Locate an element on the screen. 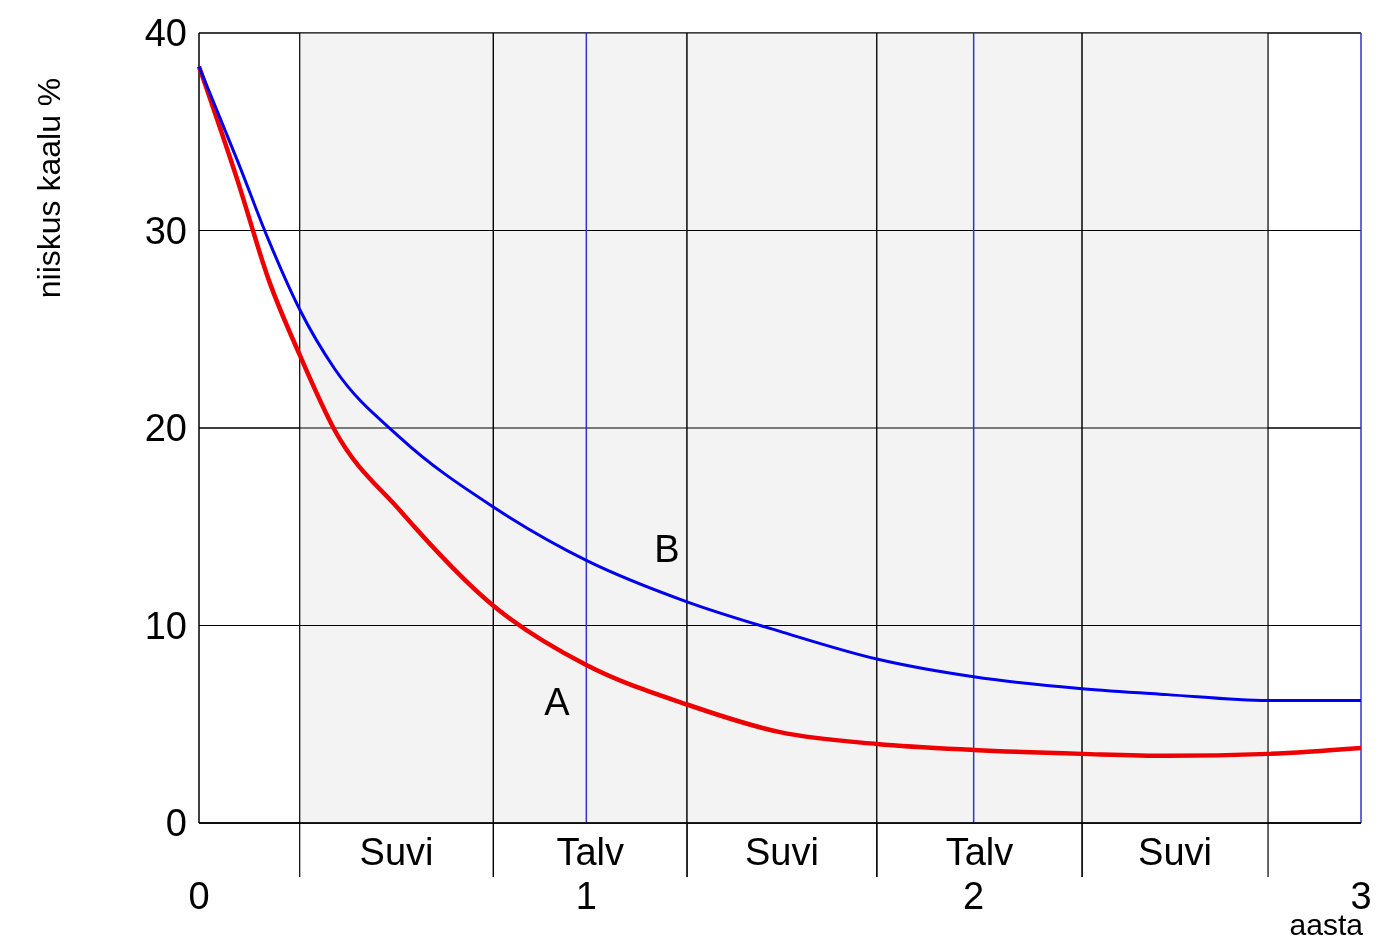  y-tick-label: 30 is located at coordinates (165, 230).